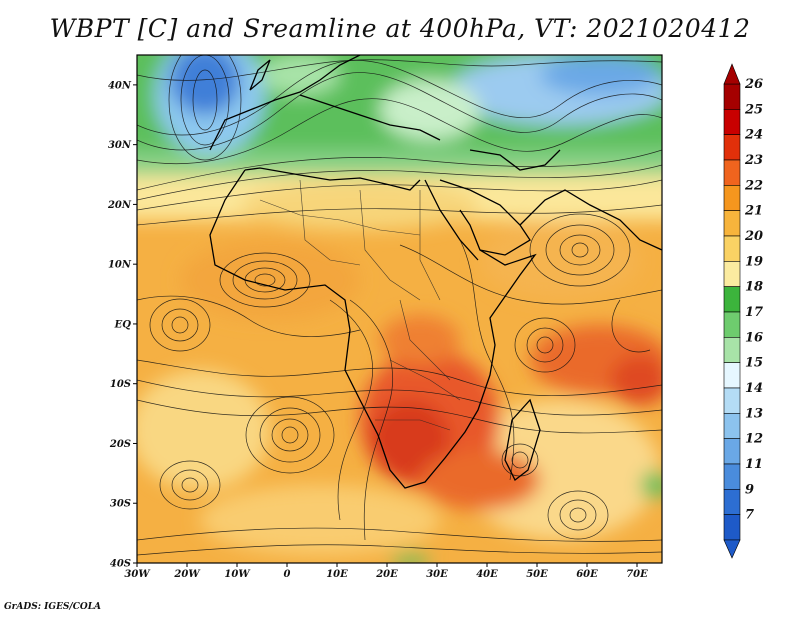 Image resolution: width=800 pixels, height=618 pixels. Describe the element at coordinates (53, 607) in the screenshot. I see `credit-label: GrADS: IGES/COLA` at that location.